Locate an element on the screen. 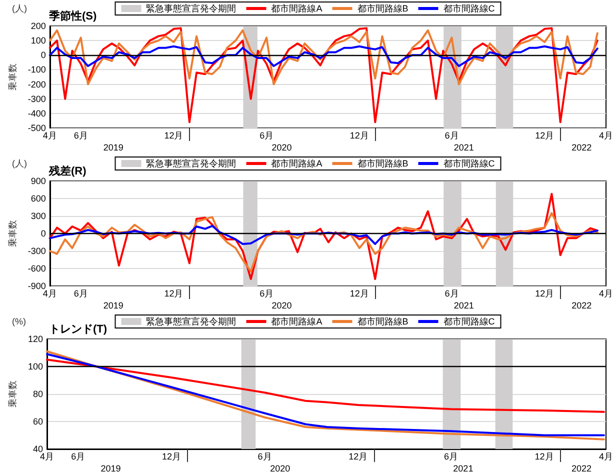 This screenshot has width=616, height=476. y-tick-label: 40 is located at coordinates (37, 449).